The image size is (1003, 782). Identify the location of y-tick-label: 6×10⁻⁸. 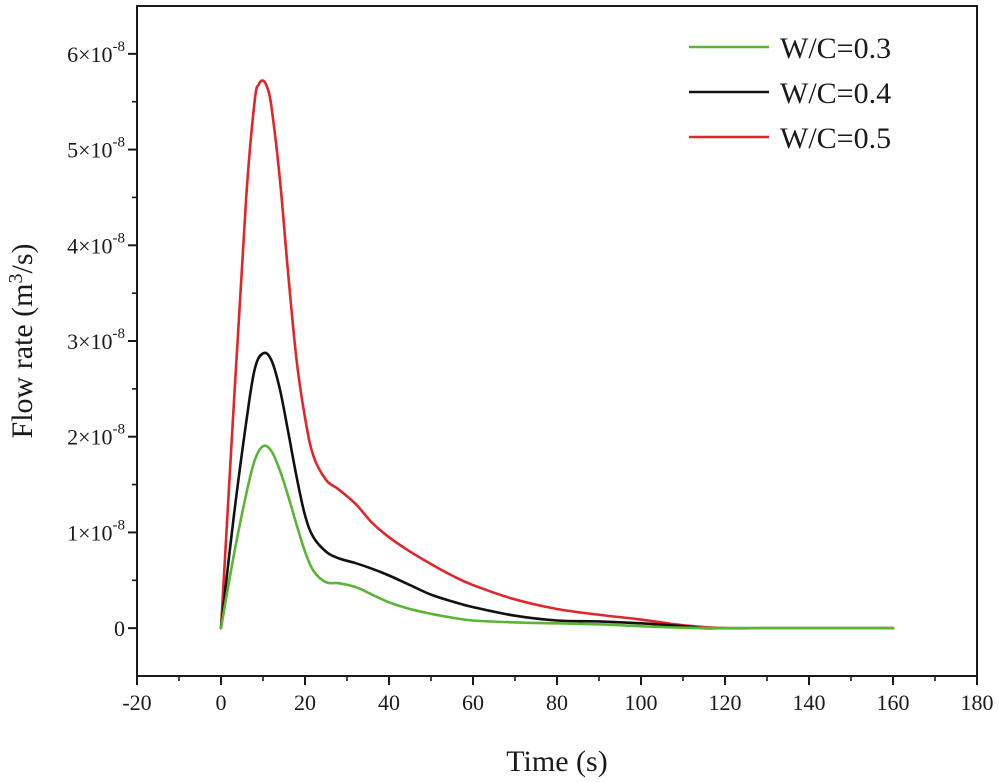
(96, 53).